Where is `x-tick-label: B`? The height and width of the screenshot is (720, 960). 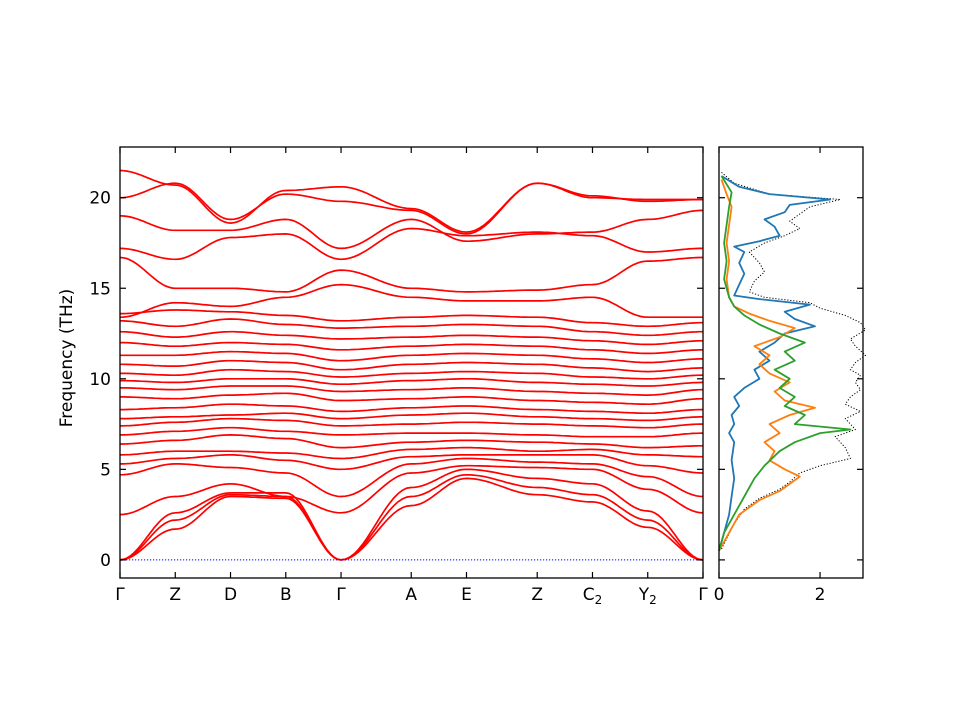
x-tick-label: B is located at coordinates (286, 595).